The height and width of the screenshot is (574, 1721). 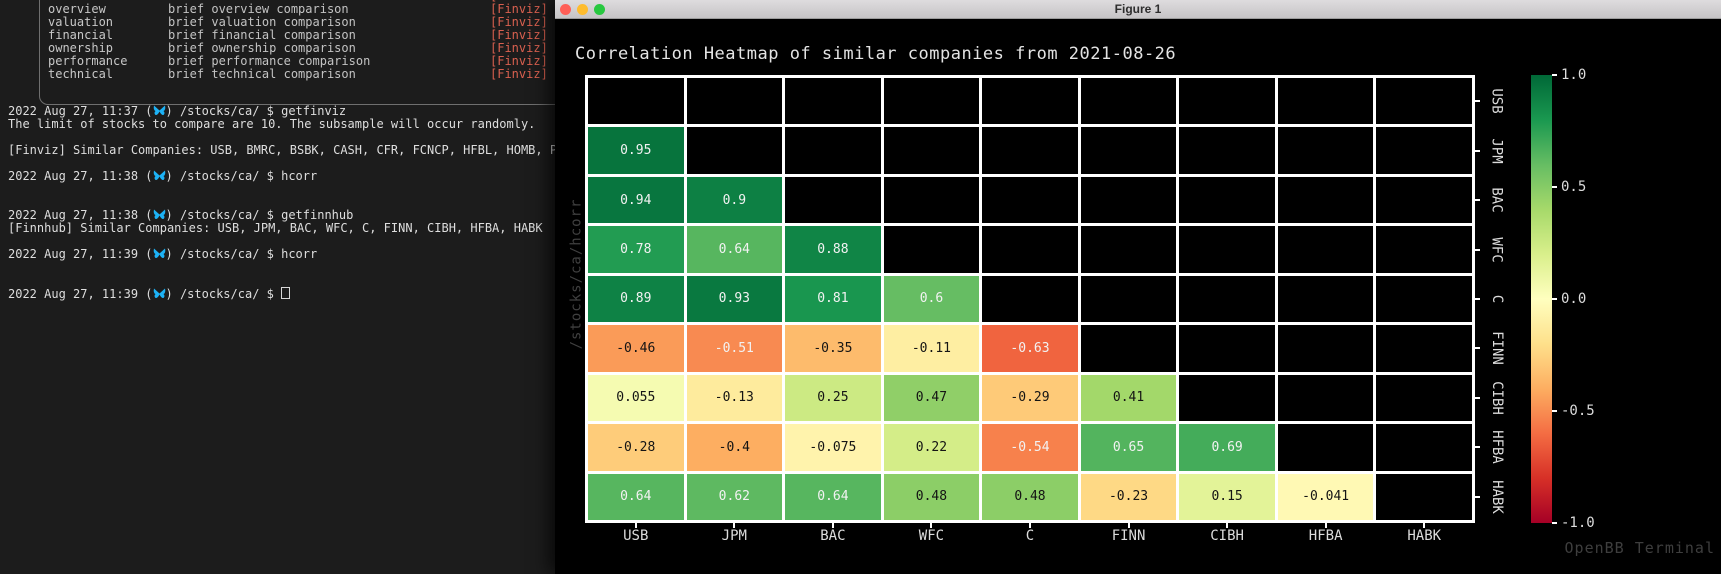 I want to click on x-axis-label: FINN, so click(x=1128, y=536).